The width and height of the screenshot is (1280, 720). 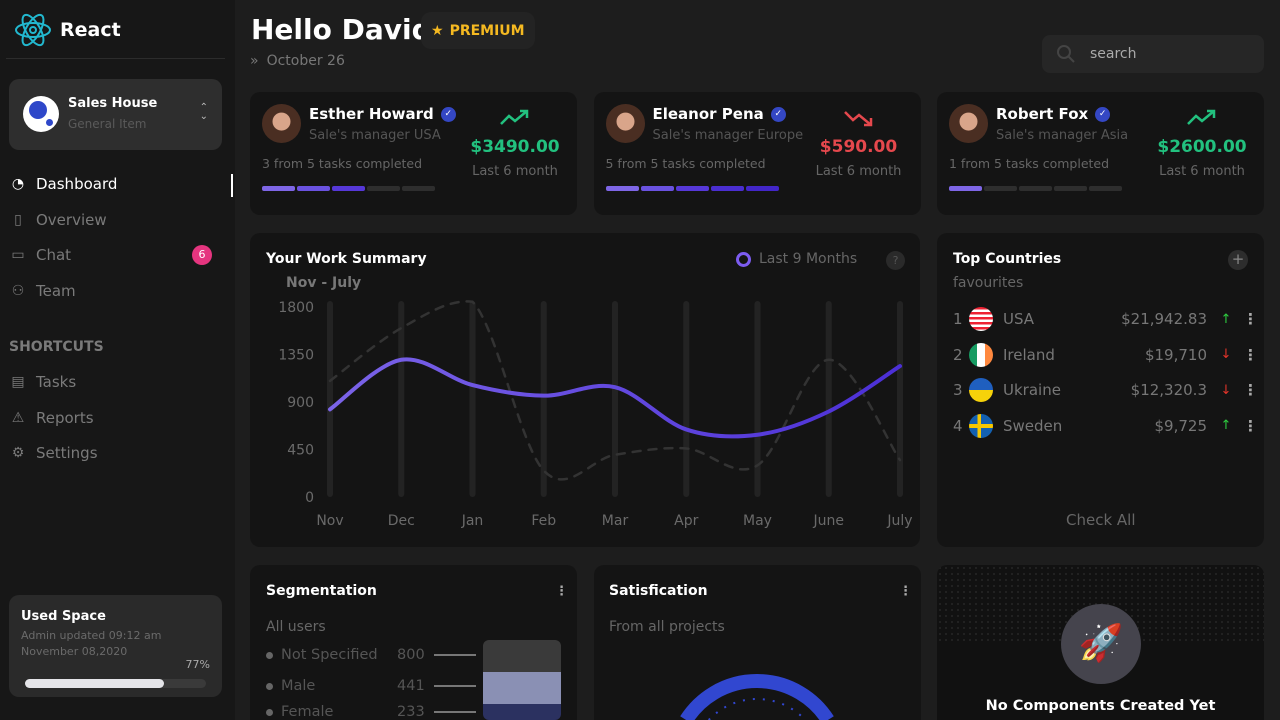 What do you see at coordinates (487, 30) in the screenshot?
I see `premium-label: PREMIUM` at bounding box center [487, 30].